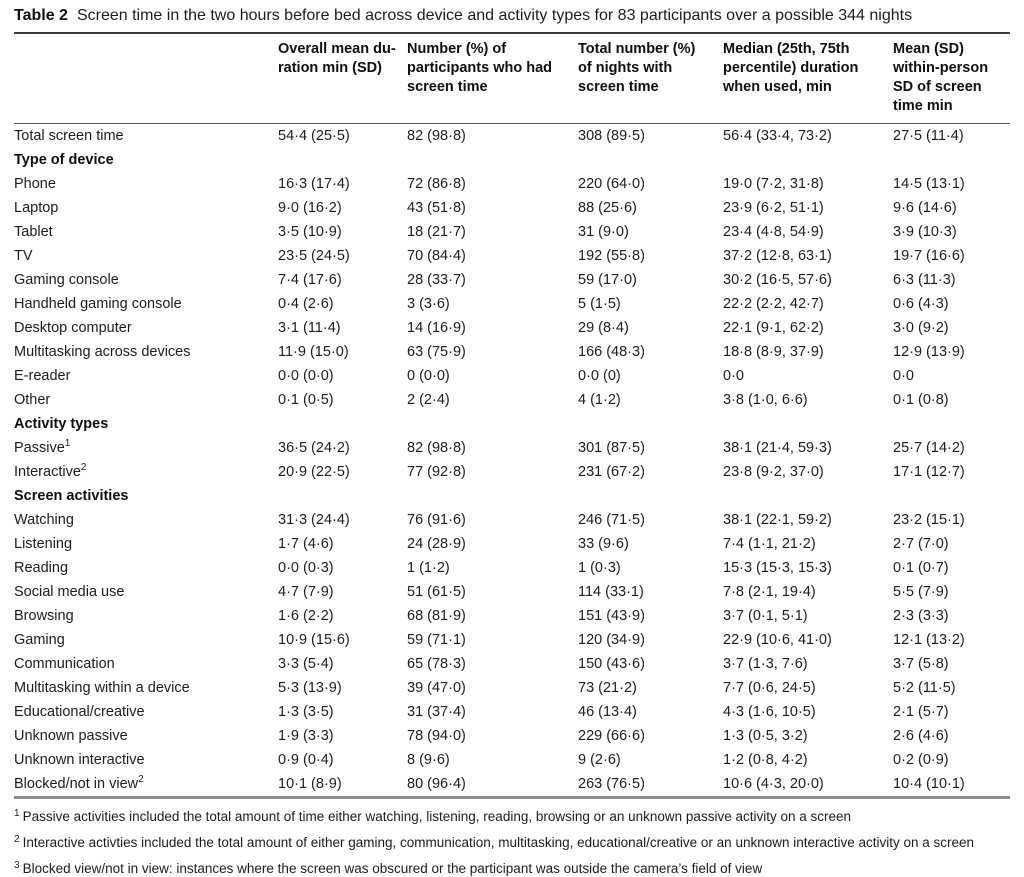  What do you see at coordinates (611, 520) in the screenshot?
I see `cell-value: 246 (71·5)` at bounding box center [611, 520].